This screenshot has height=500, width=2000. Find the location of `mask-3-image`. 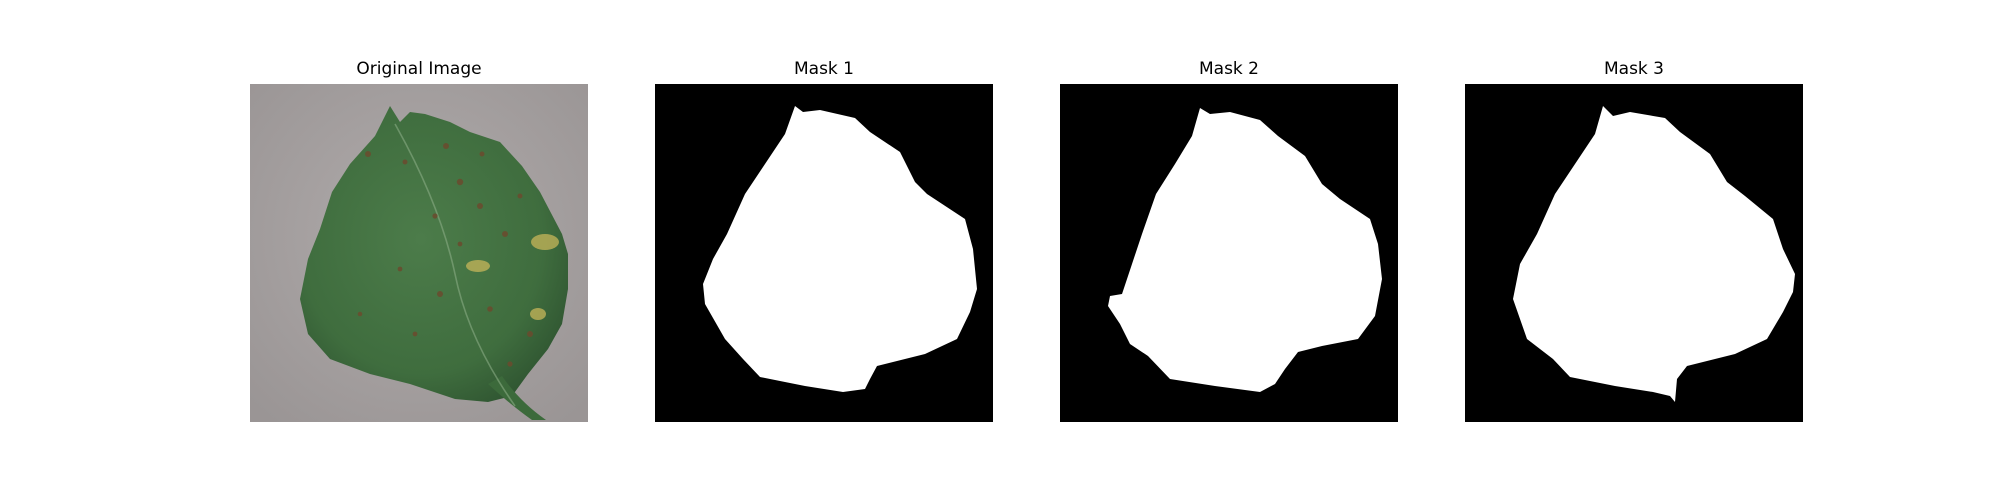

mask-3-image is located at coordinates (1634, 253).